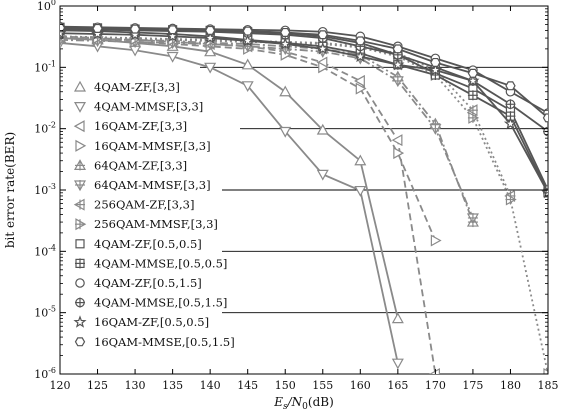  I want to click on y-tick-label-1e-2: 10⁻², so click(45, 128).